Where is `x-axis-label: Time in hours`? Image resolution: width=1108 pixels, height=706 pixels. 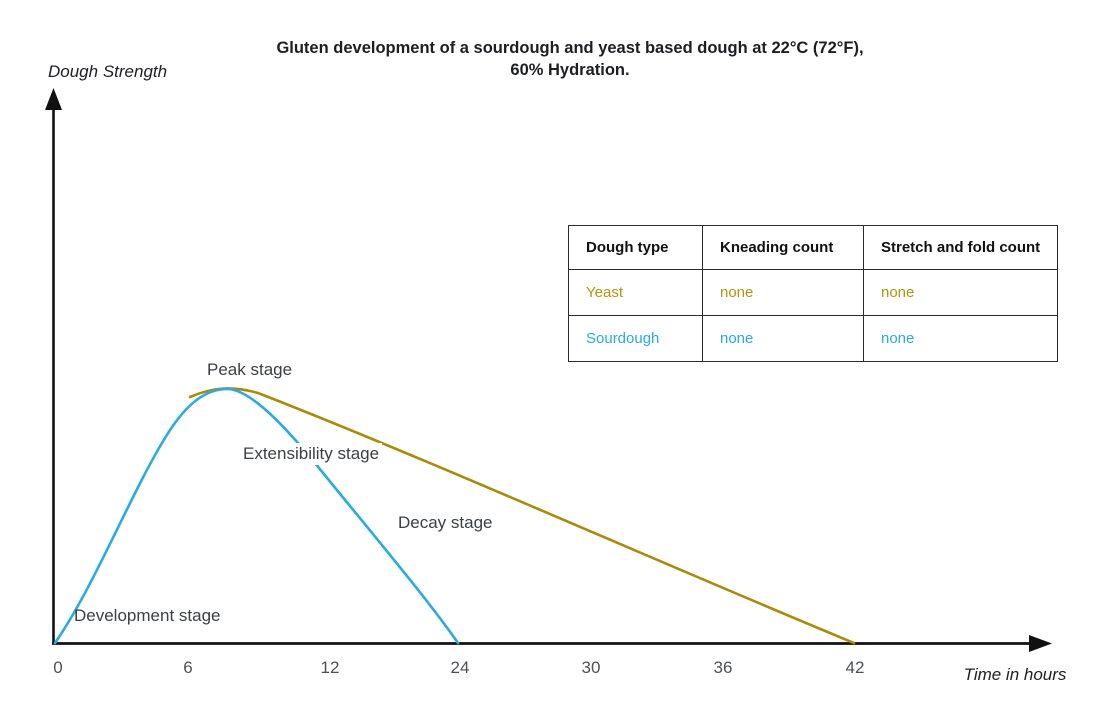 x-axis-label: Time in hours is located at coordinates (1015, 674).